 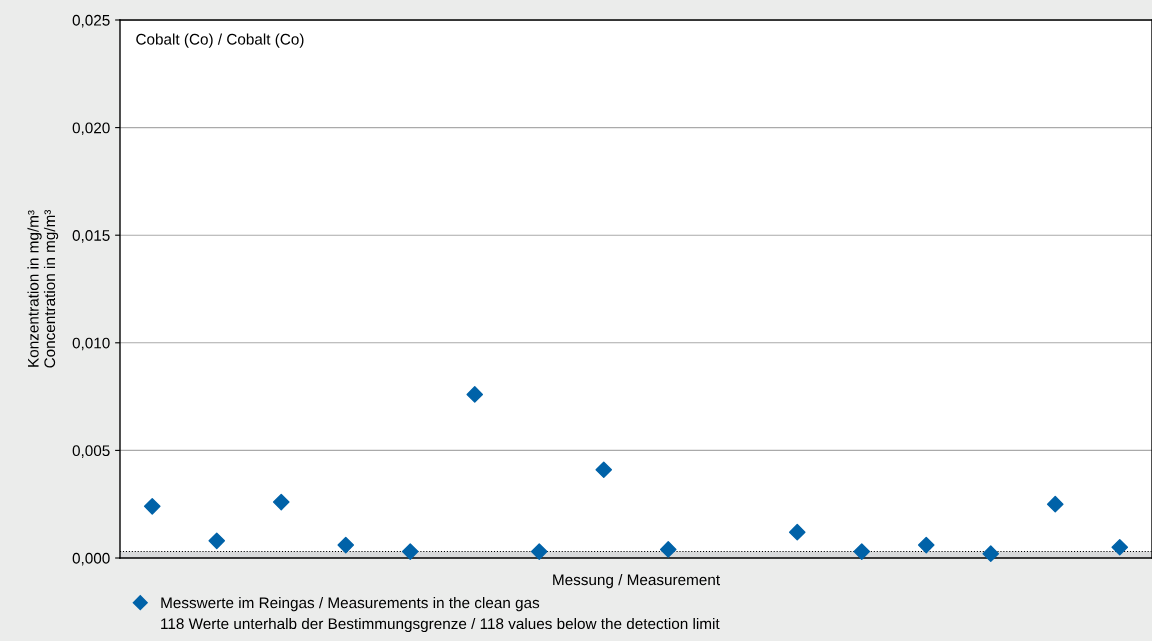 I want to click on y-tick-label: 0,020, so click(x=91, y=129).